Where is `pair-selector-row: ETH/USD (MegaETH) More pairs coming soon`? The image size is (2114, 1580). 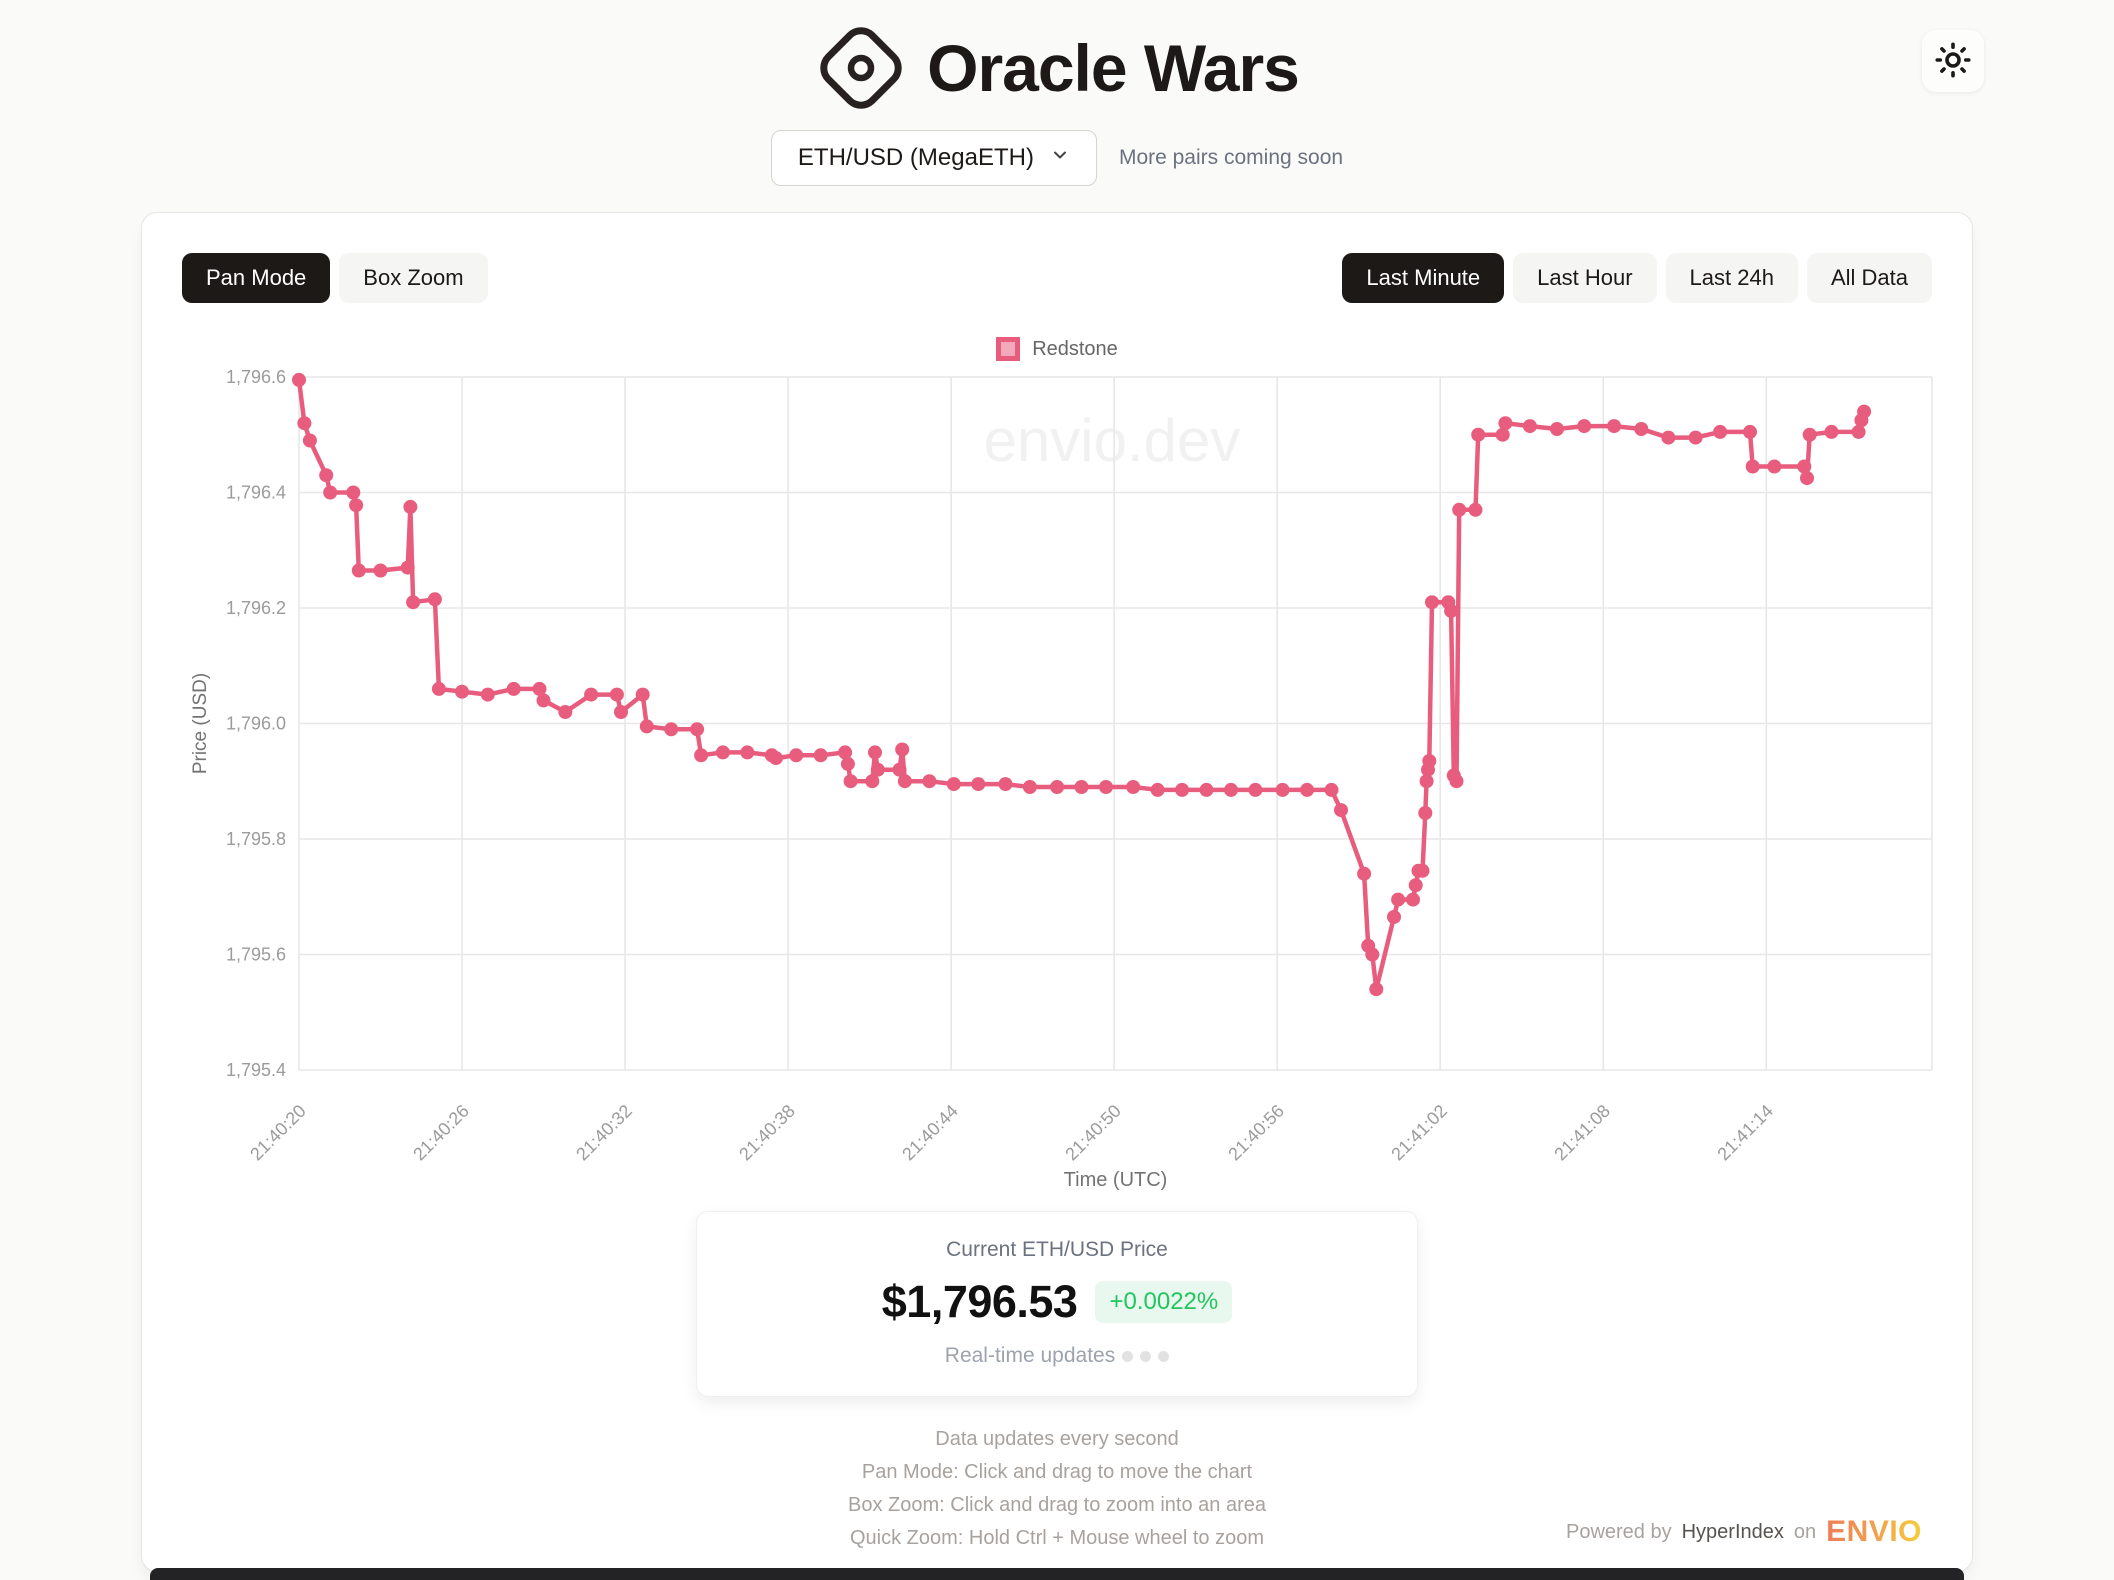 pair-selector-row: ETH/USD (MegaETH) More pairs coming soon is located at coordinates (1057, 158).